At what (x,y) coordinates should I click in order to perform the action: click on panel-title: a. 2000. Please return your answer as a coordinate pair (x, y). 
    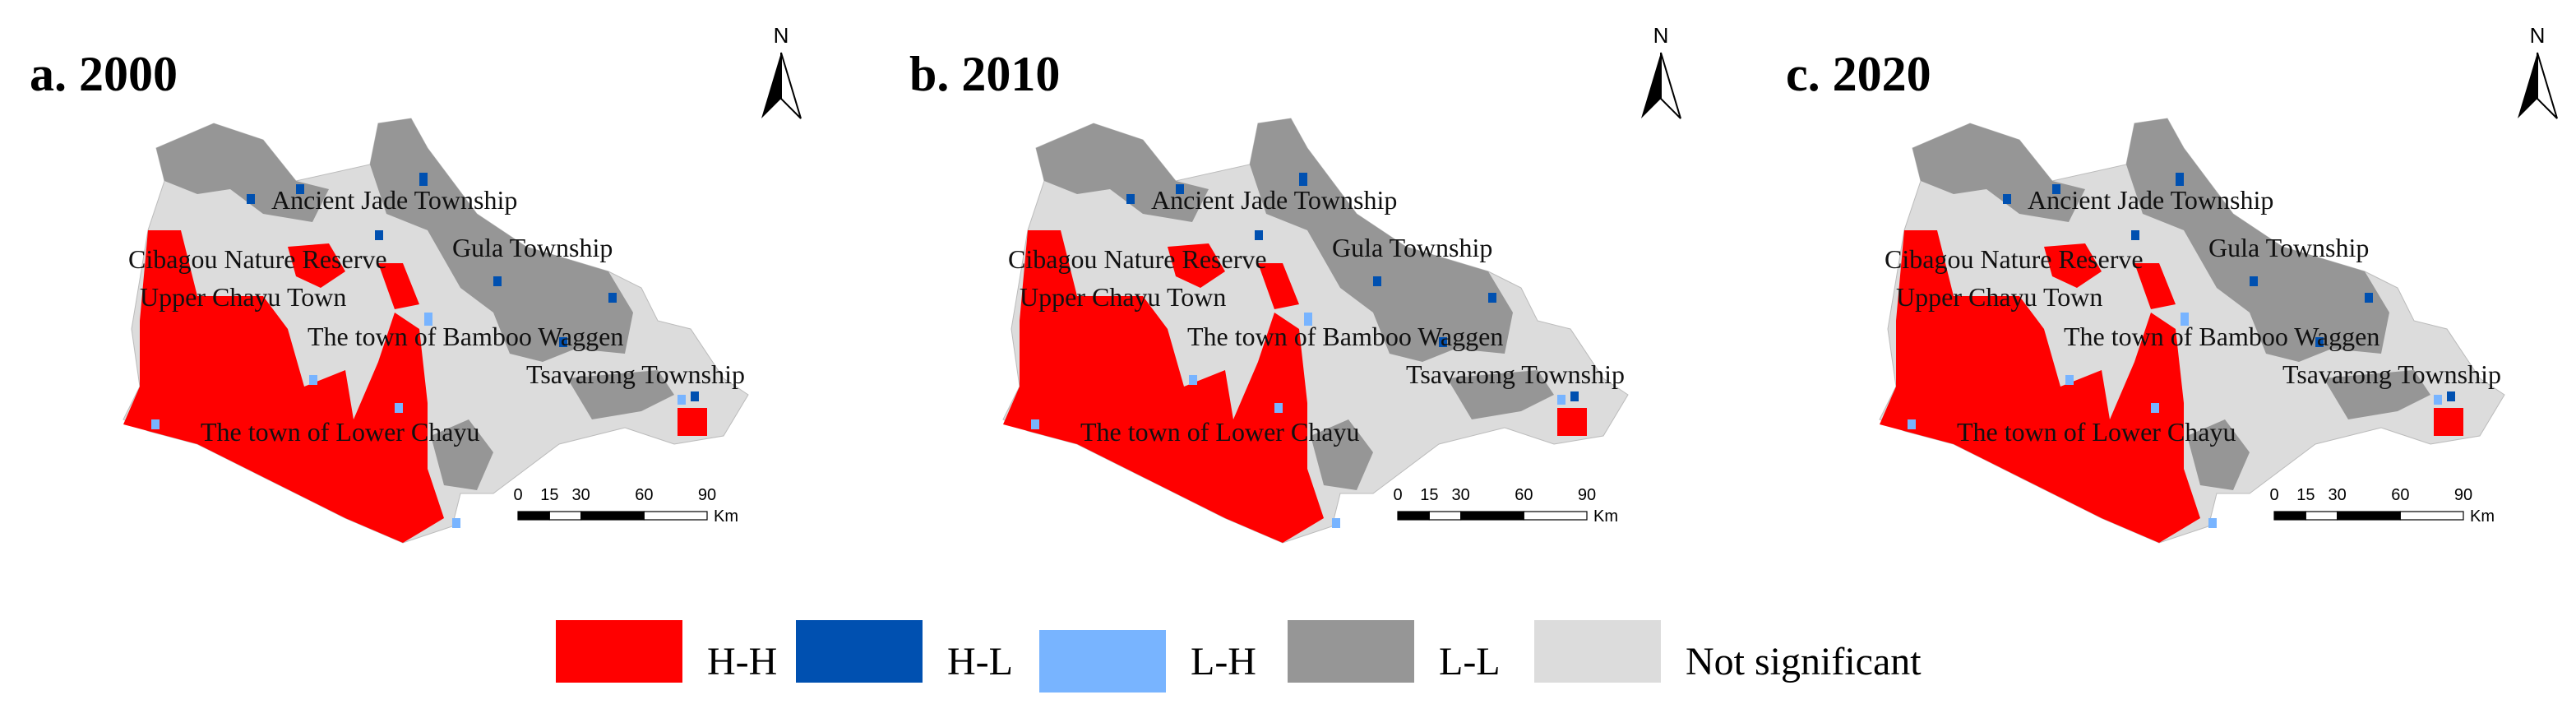
    Looking at the image, I should click on (104, 74).